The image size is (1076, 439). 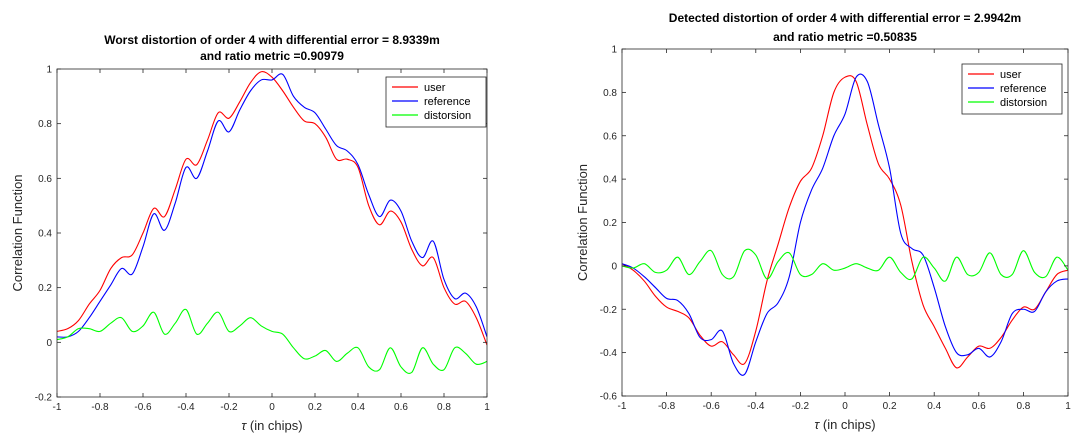 I want to click on y-tick-label: -0.4, so click(x=609, y=353).